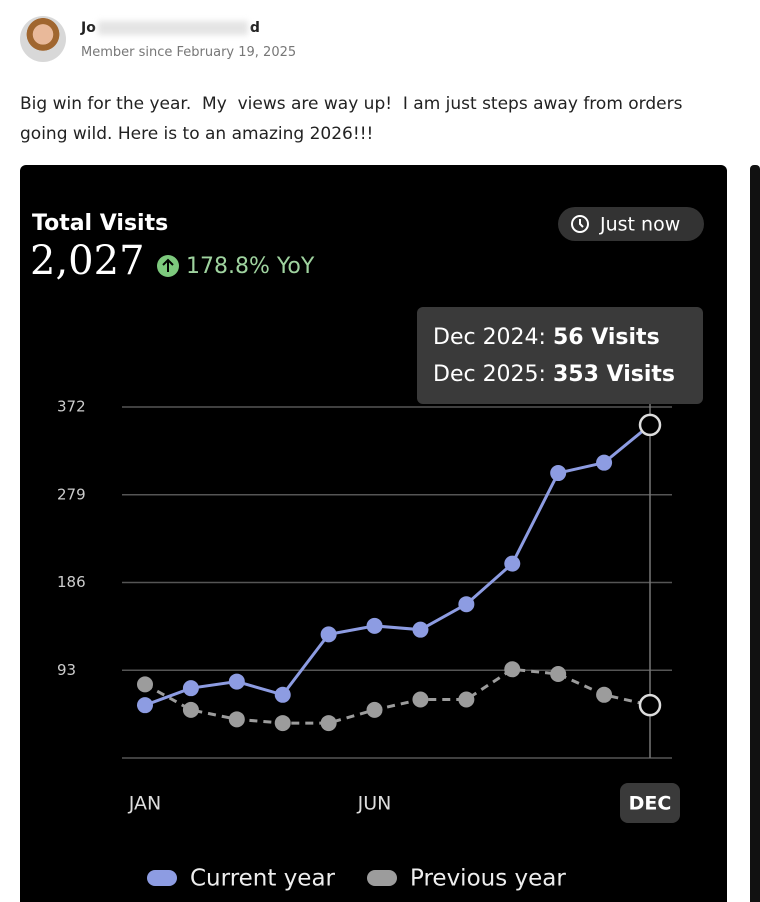  I want to click on total: 2,027, so click(87, 261).